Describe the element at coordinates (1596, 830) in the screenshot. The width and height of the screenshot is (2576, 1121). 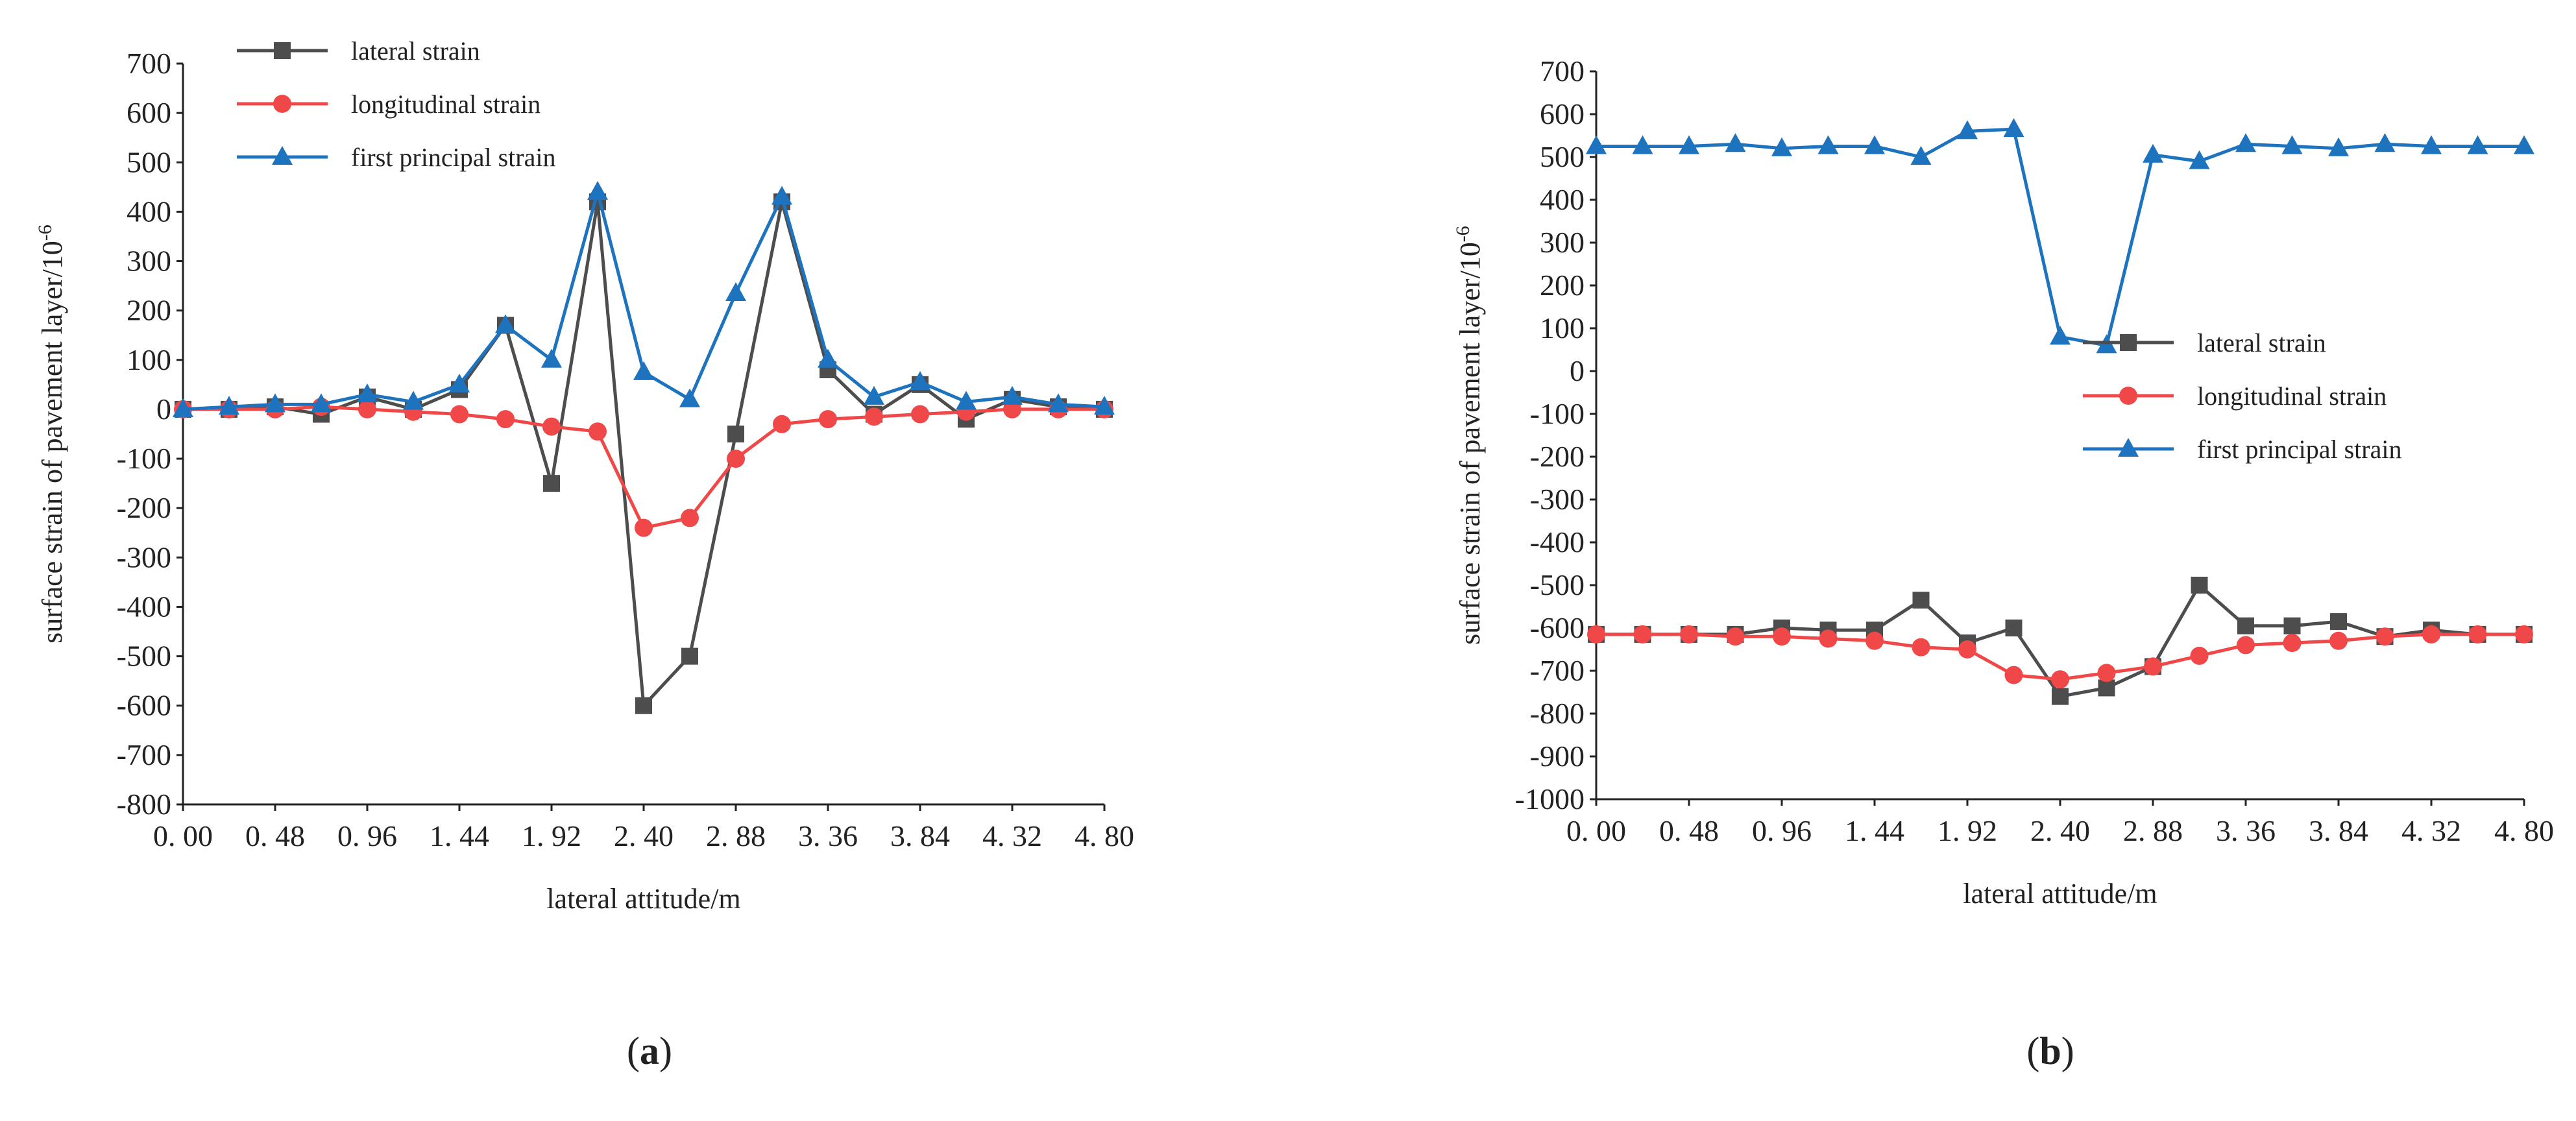
I see `x-tick-label: 0. 00` at that location.